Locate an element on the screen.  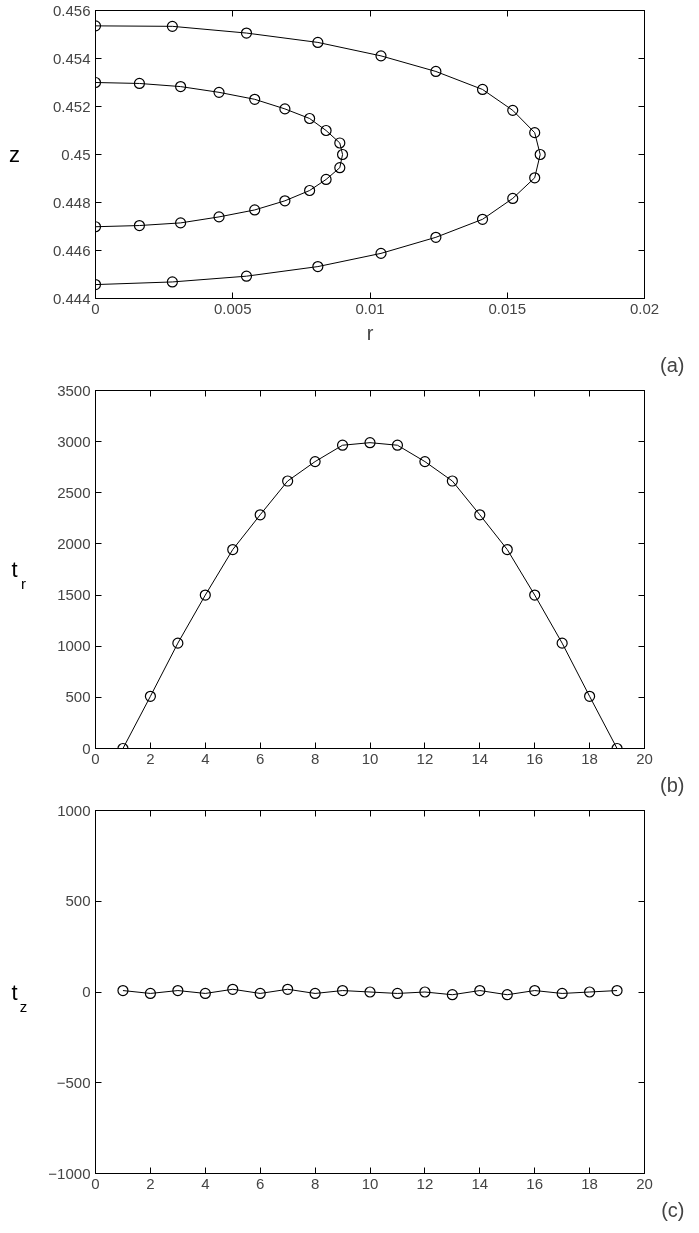
y-tick-label: 2000 is located at coordinates (74, 543).